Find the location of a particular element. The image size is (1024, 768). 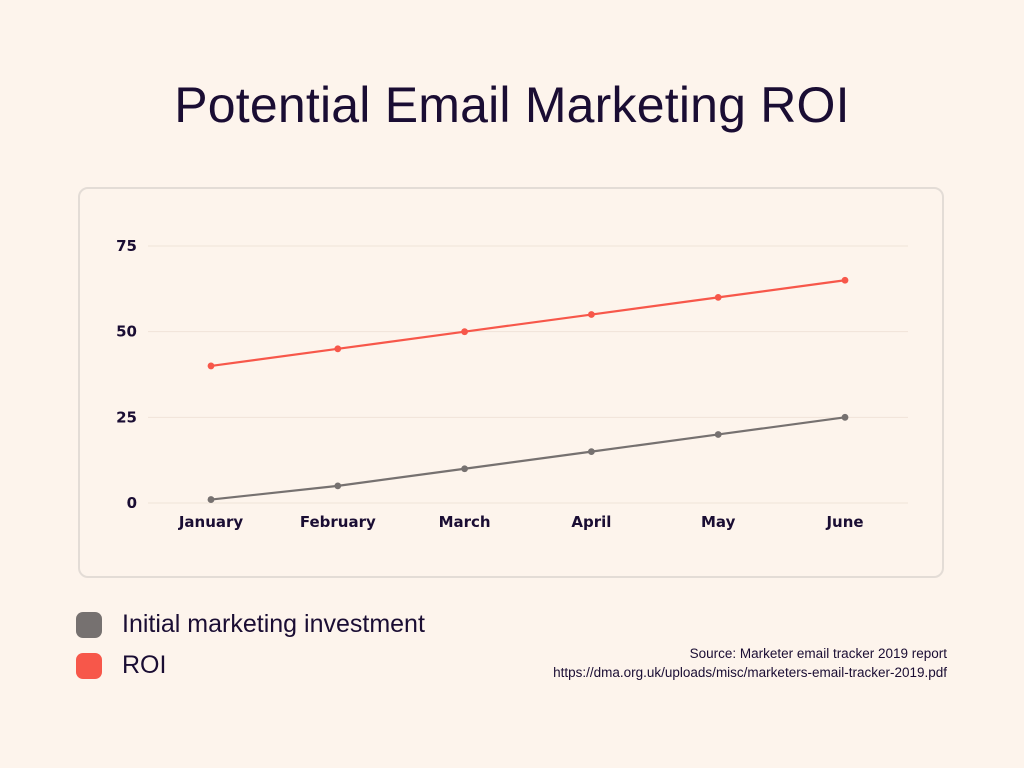

x-tick-label: May is located at coordinates (718, 522).